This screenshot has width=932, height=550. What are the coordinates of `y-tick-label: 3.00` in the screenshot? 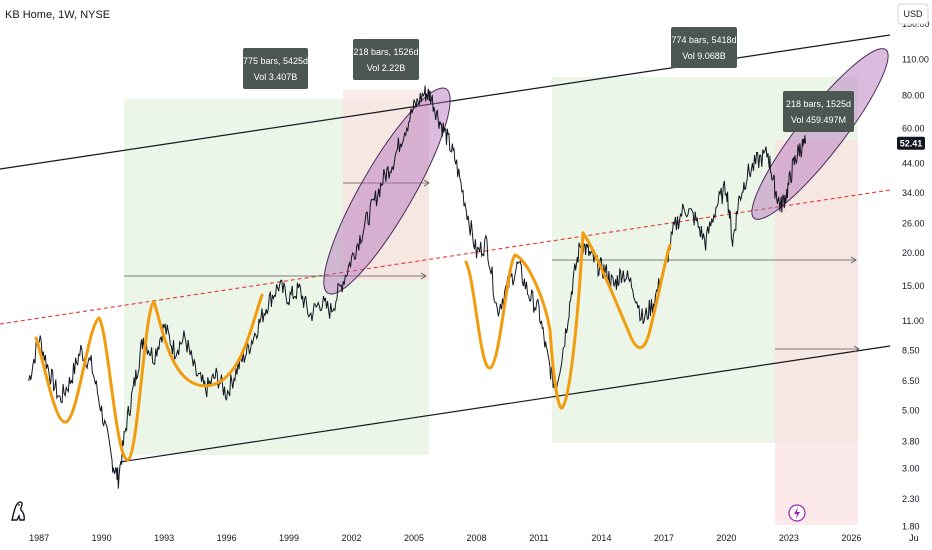 It's located at (911, 469).